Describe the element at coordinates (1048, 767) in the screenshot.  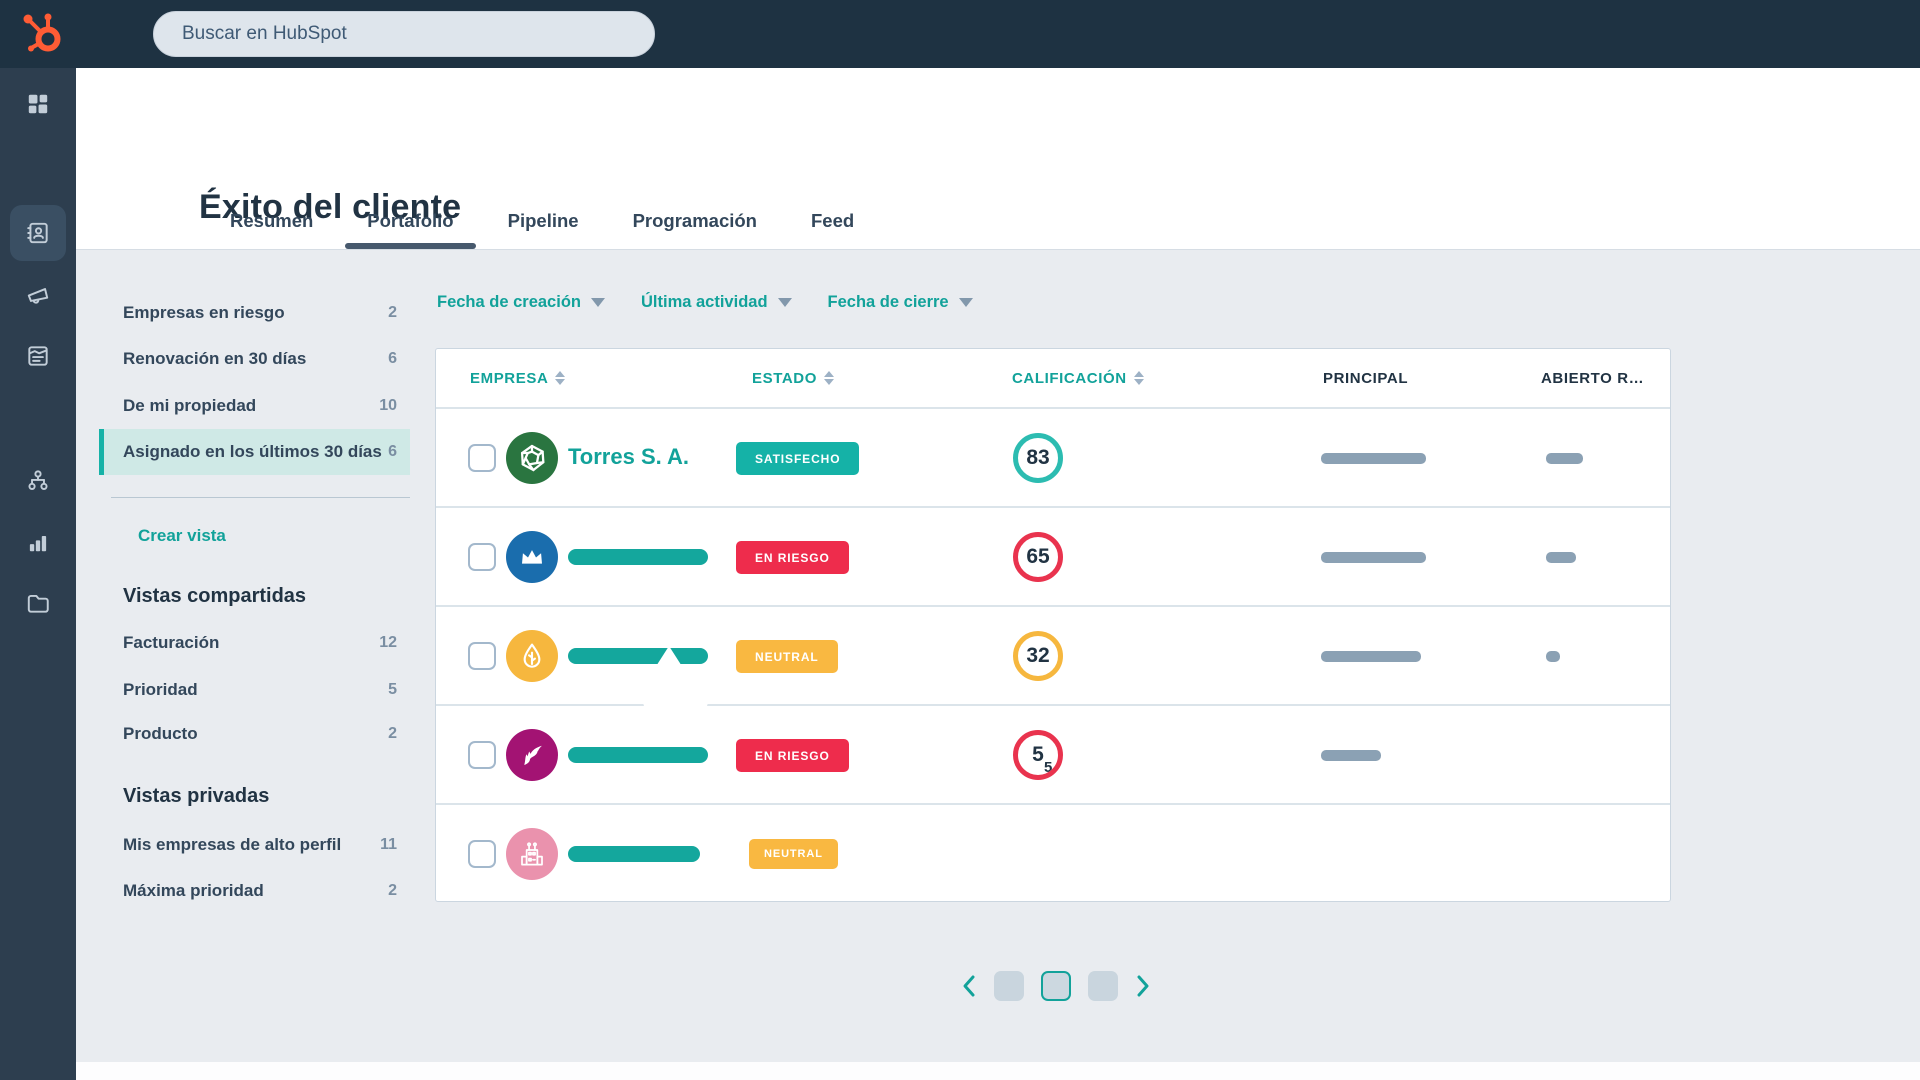
I see `score-ticker-digit: 5` at that location.